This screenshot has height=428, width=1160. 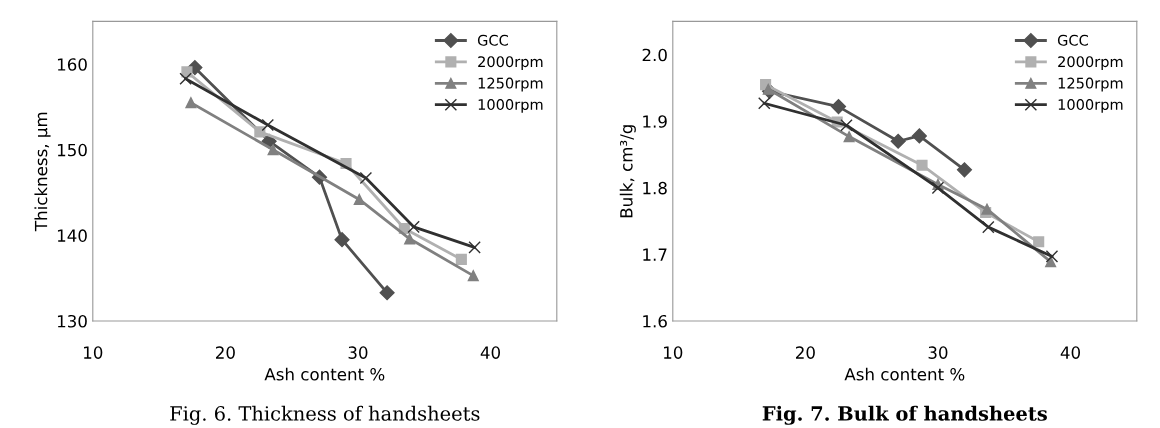 What do you see at coordinates (655, 254) in the screenshot?
I see `y-tick-label: 1.7` at bounding box center [655, 254].